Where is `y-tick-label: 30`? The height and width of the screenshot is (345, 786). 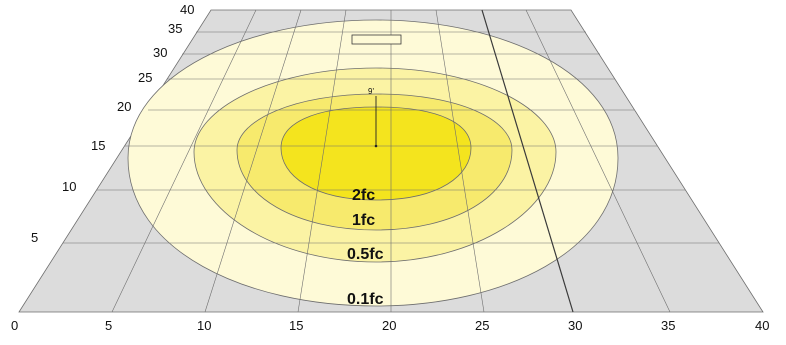
y-tick-label: 30 is located at coordinates (160, 52).